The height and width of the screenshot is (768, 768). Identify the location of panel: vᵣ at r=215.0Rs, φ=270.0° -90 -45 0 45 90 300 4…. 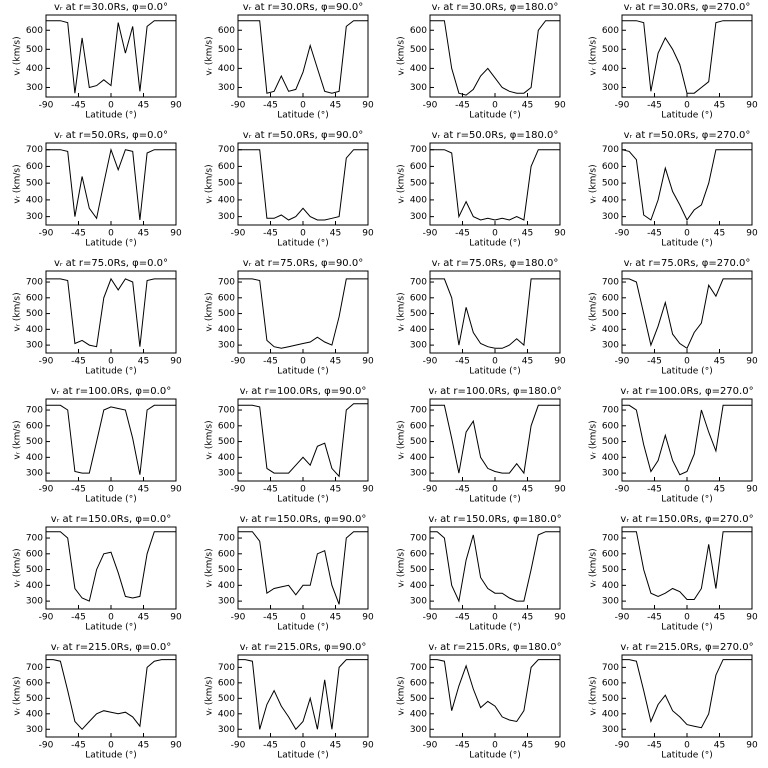
(673, 701).